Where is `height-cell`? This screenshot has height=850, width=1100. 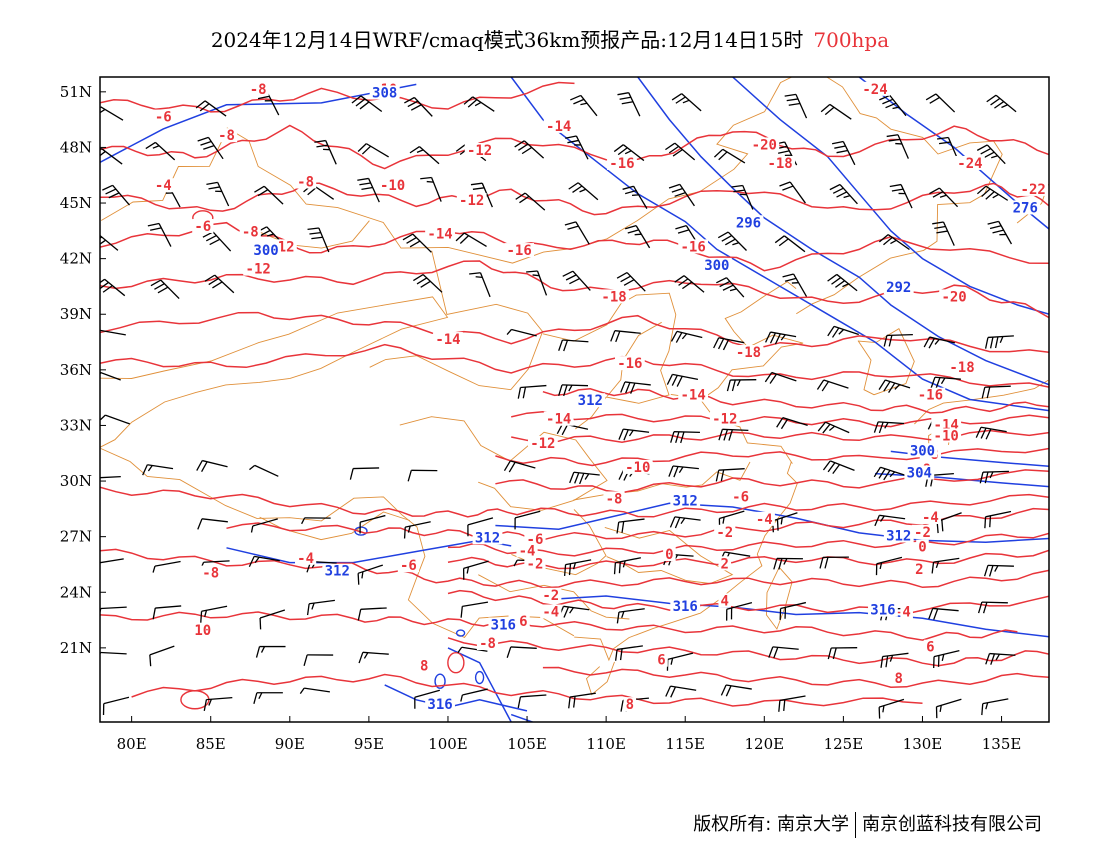 height-cell is located at coordinates (440, 681).